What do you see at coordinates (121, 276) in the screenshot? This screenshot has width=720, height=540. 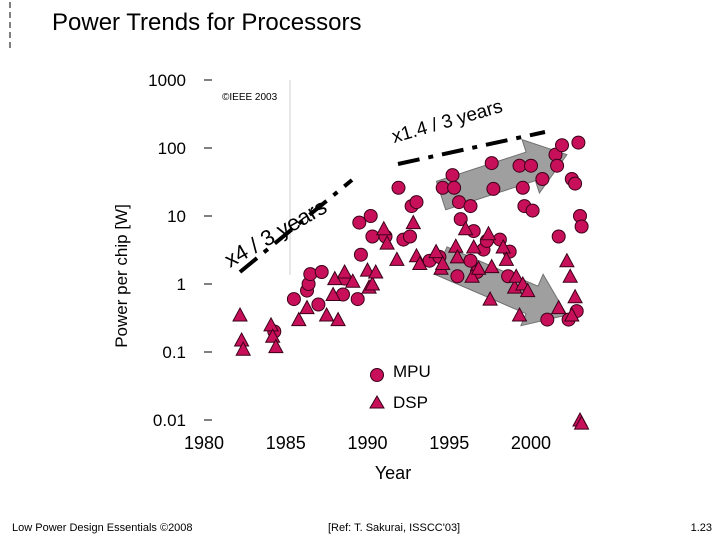 I see `y-axis-label: Power per chip [W]` at bounding box center [121, 276].